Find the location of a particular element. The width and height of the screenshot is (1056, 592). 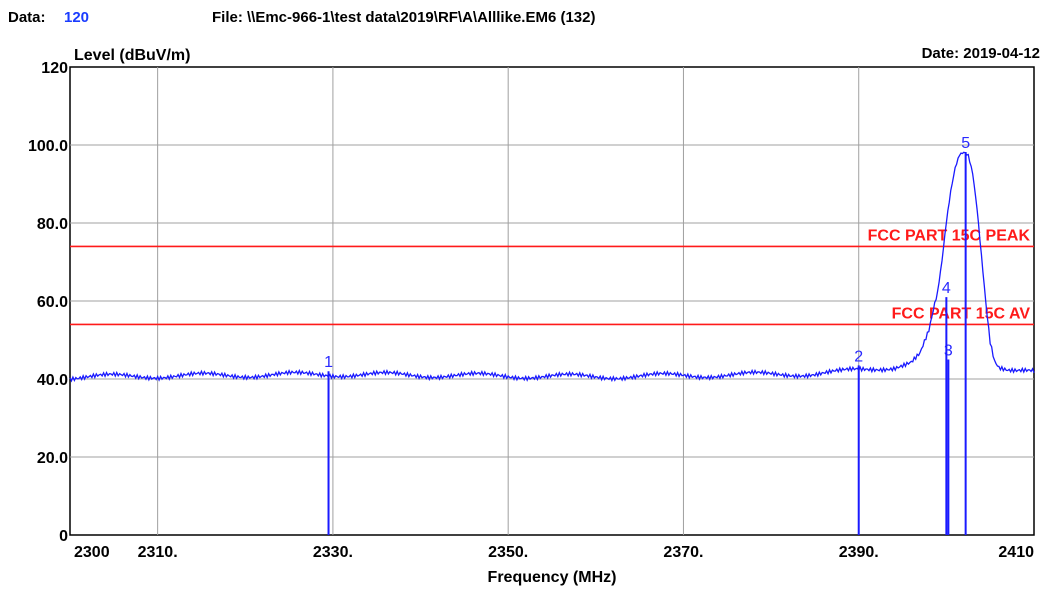

x-tick-label: 2410 is located at coordinates (1016, 552).